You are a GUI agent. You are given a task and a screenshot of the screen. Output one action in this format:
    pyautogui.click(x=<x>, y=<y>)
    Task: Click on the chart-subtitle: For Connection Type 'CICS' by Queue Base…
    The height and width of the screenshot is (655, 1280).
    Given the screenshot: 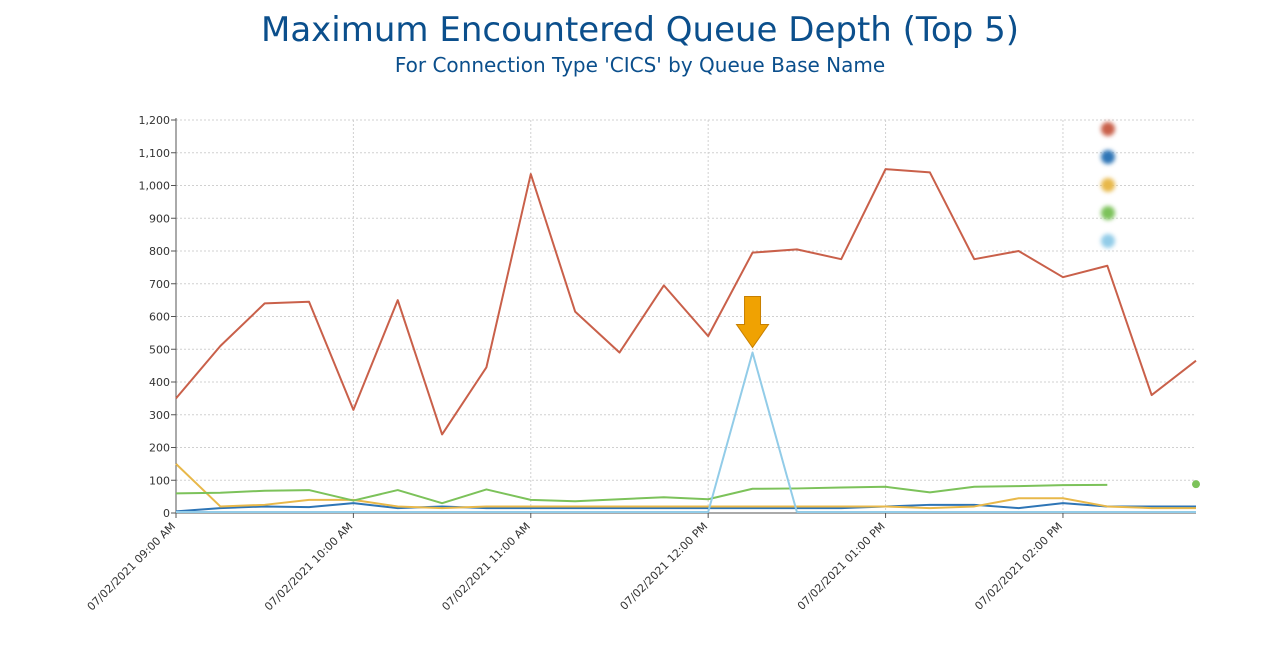 What is the action you would take?
    pyautogui.click(x=640, y=65)
    